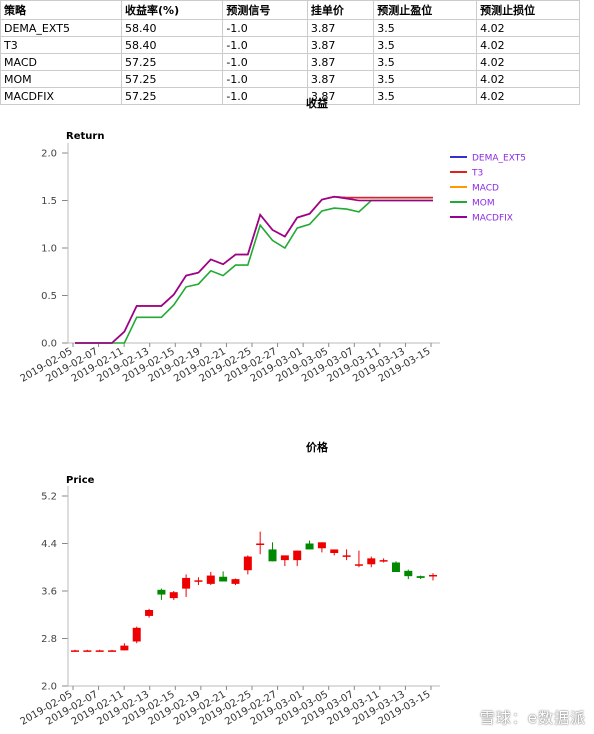 The width and height of the screenshot is (594, 734). I want to click on table-cell: MACDFIX, so click(61, 96).